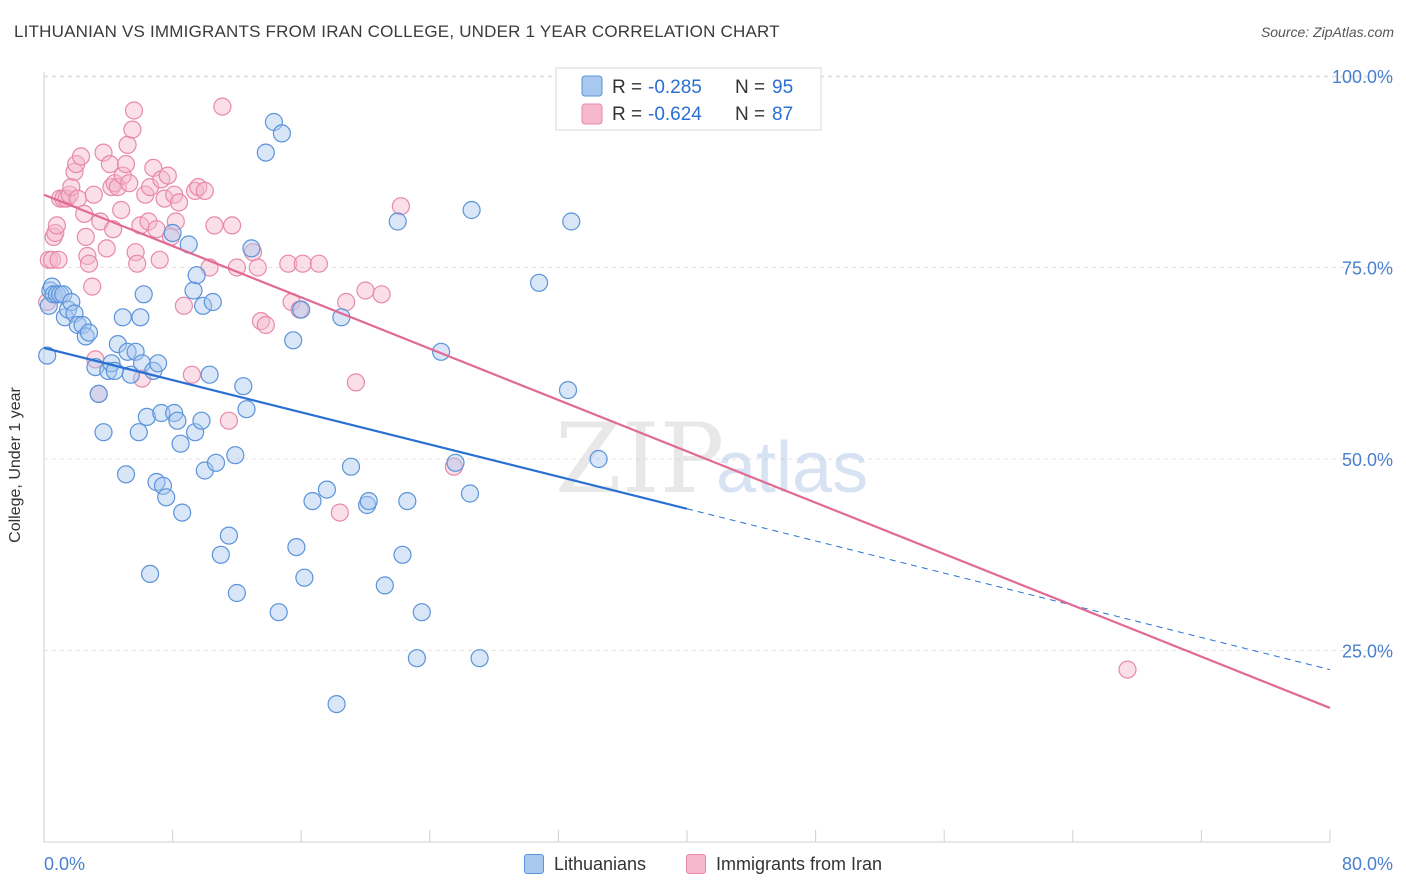 The image size is (1406, 892). I want to click on watermark-zip: ZIP, so click(639, 459).